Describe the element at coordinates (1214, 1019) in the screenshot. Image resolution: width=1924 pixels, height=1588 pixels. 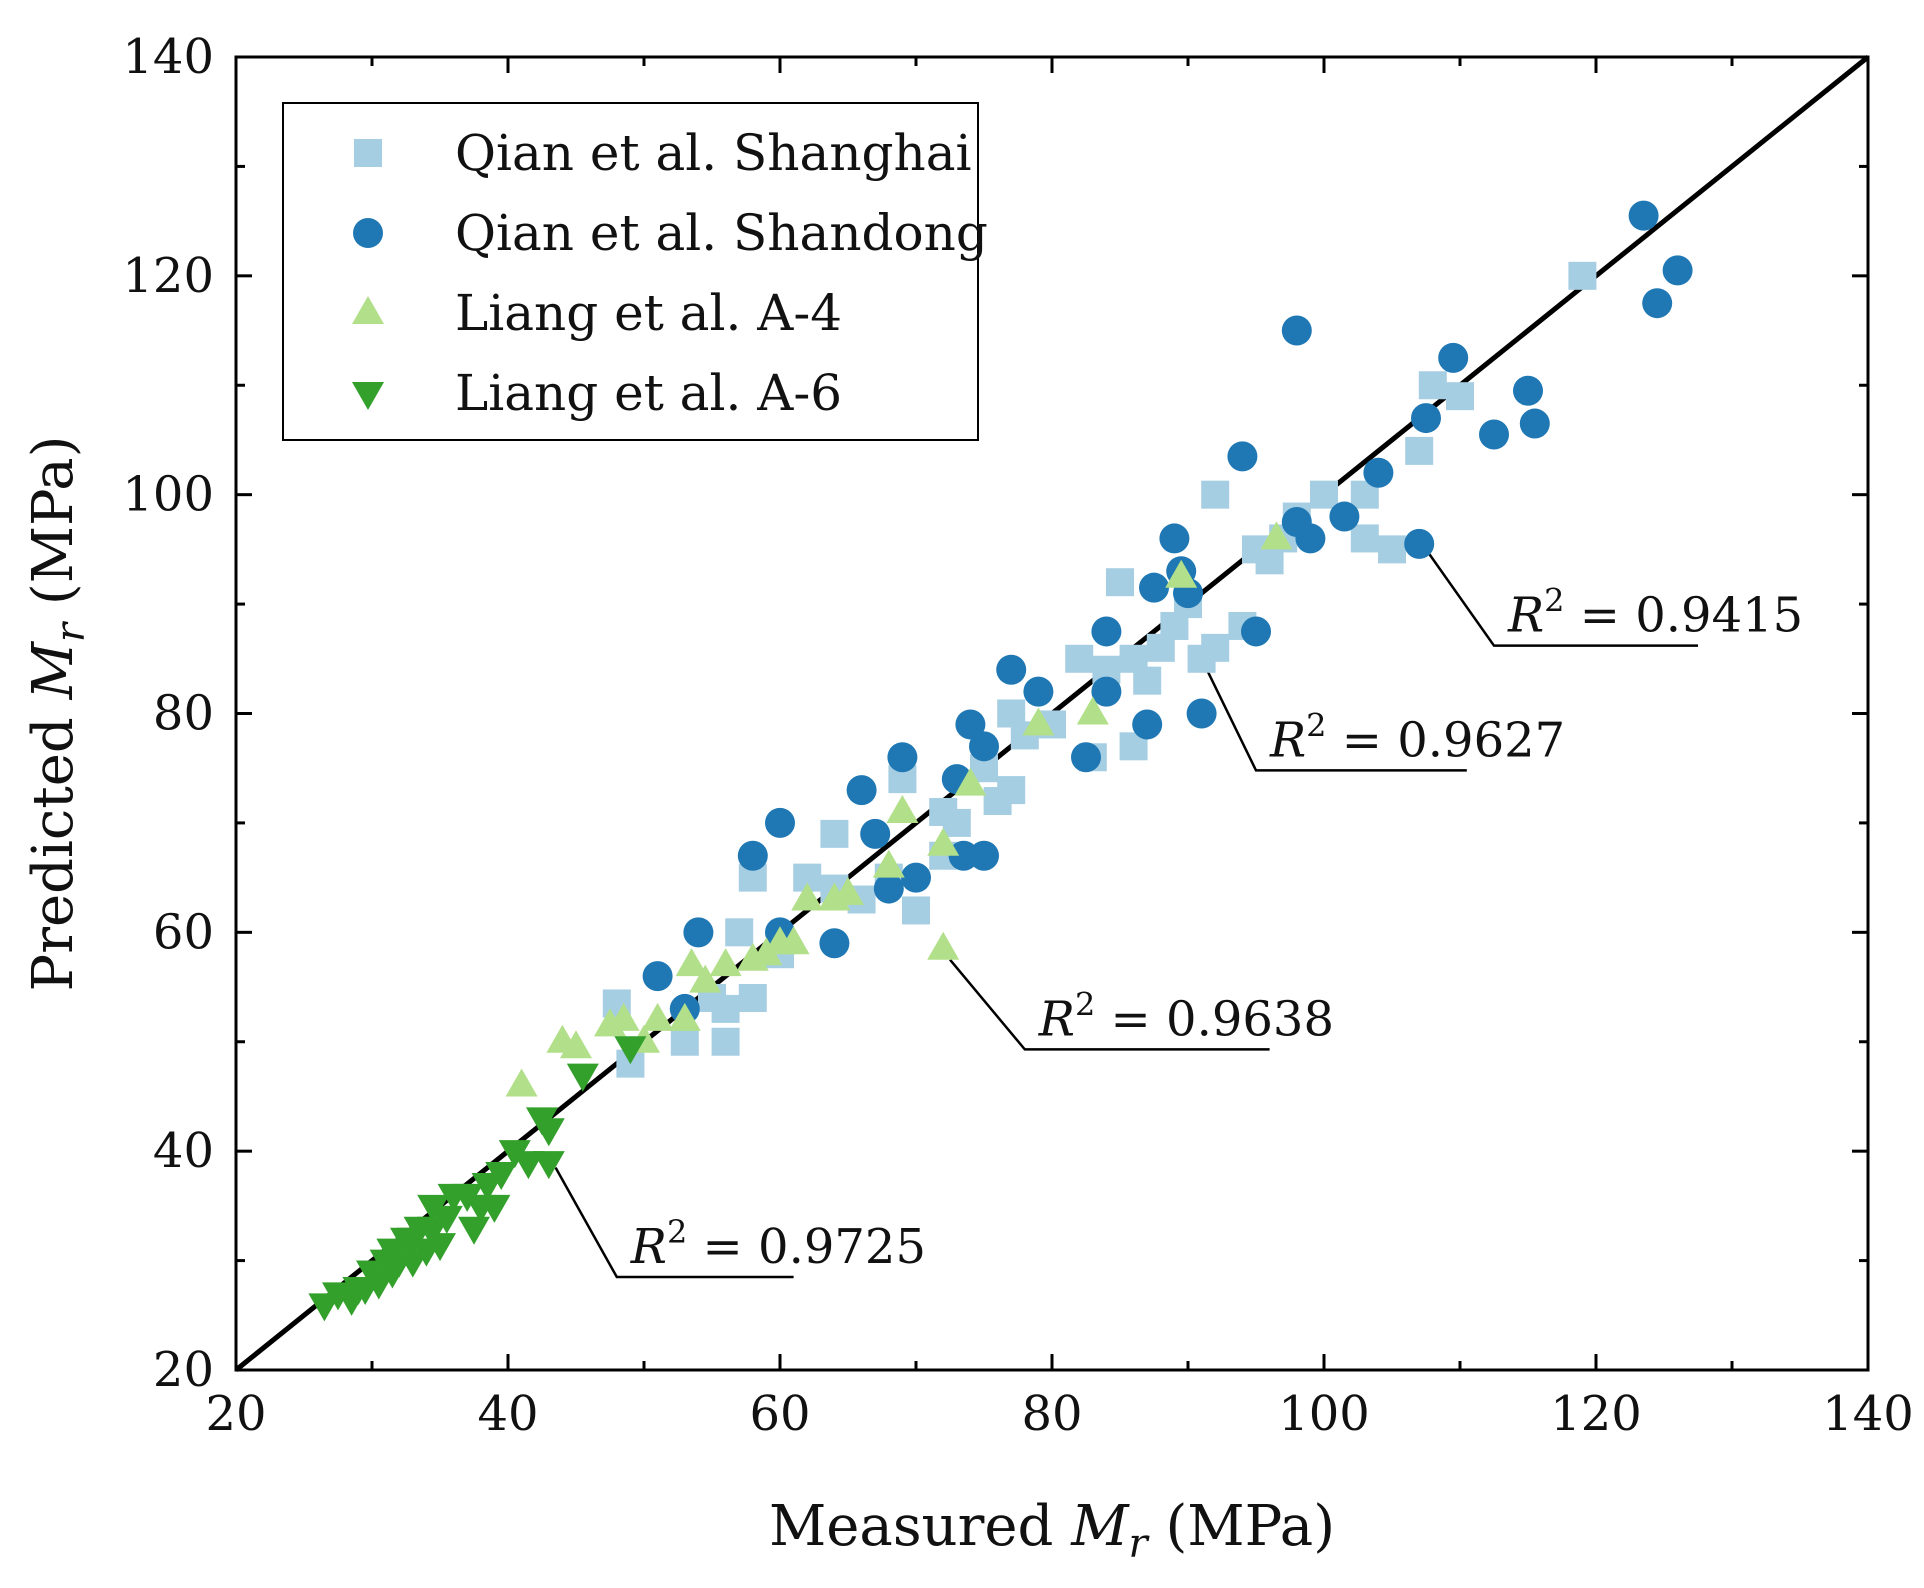
I see `r-squared-value: = 0.9638` at that location.